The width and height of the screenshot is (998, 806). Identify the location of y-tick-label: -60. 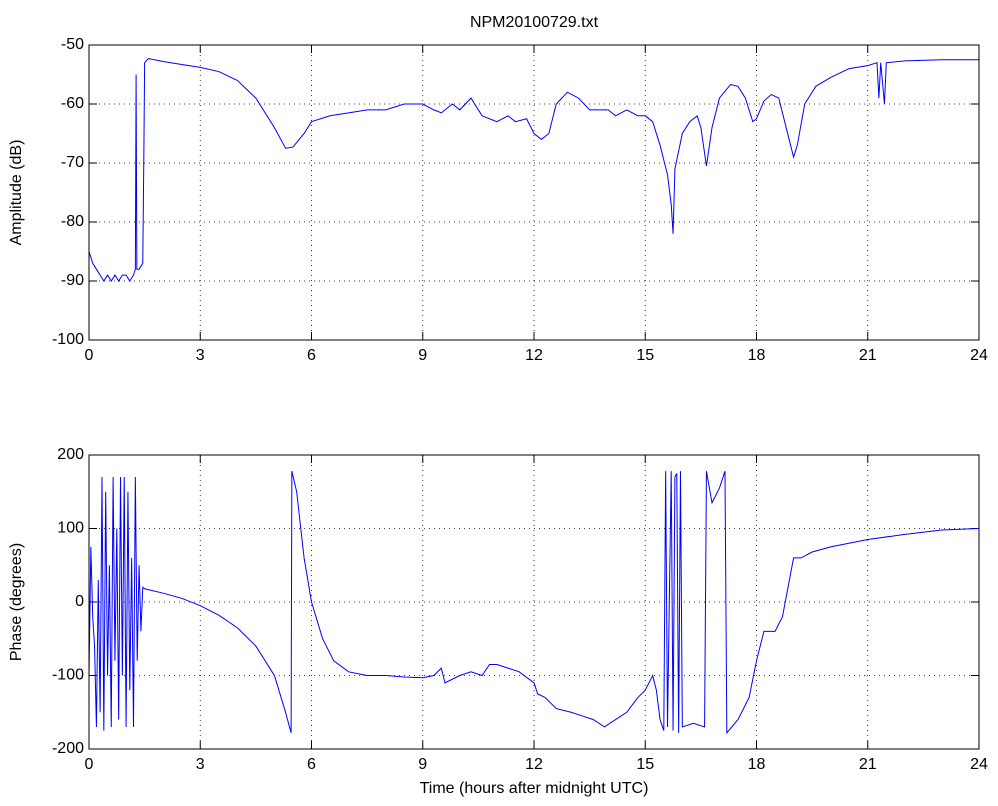
(72, 103).